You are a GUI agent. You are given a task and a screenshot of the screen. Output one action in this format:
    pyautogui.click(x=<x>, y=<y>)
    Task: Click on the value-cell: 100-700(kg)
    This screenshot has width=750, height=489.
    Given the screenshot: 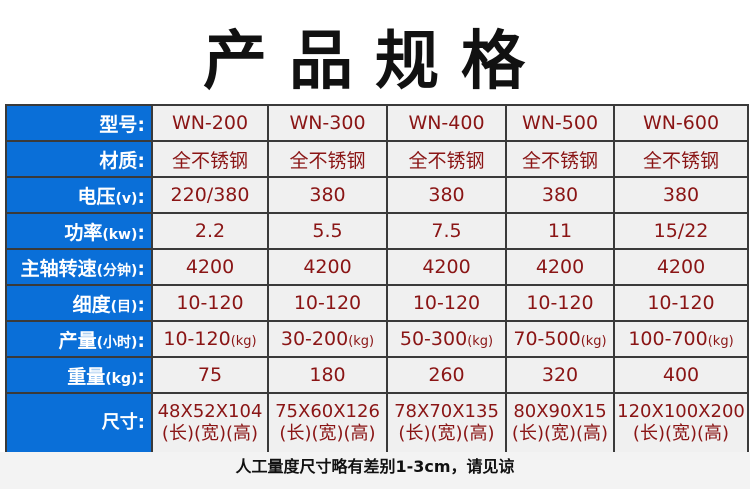 What is the action you would take?
    pyautogui.click(x=681, y=339)
    